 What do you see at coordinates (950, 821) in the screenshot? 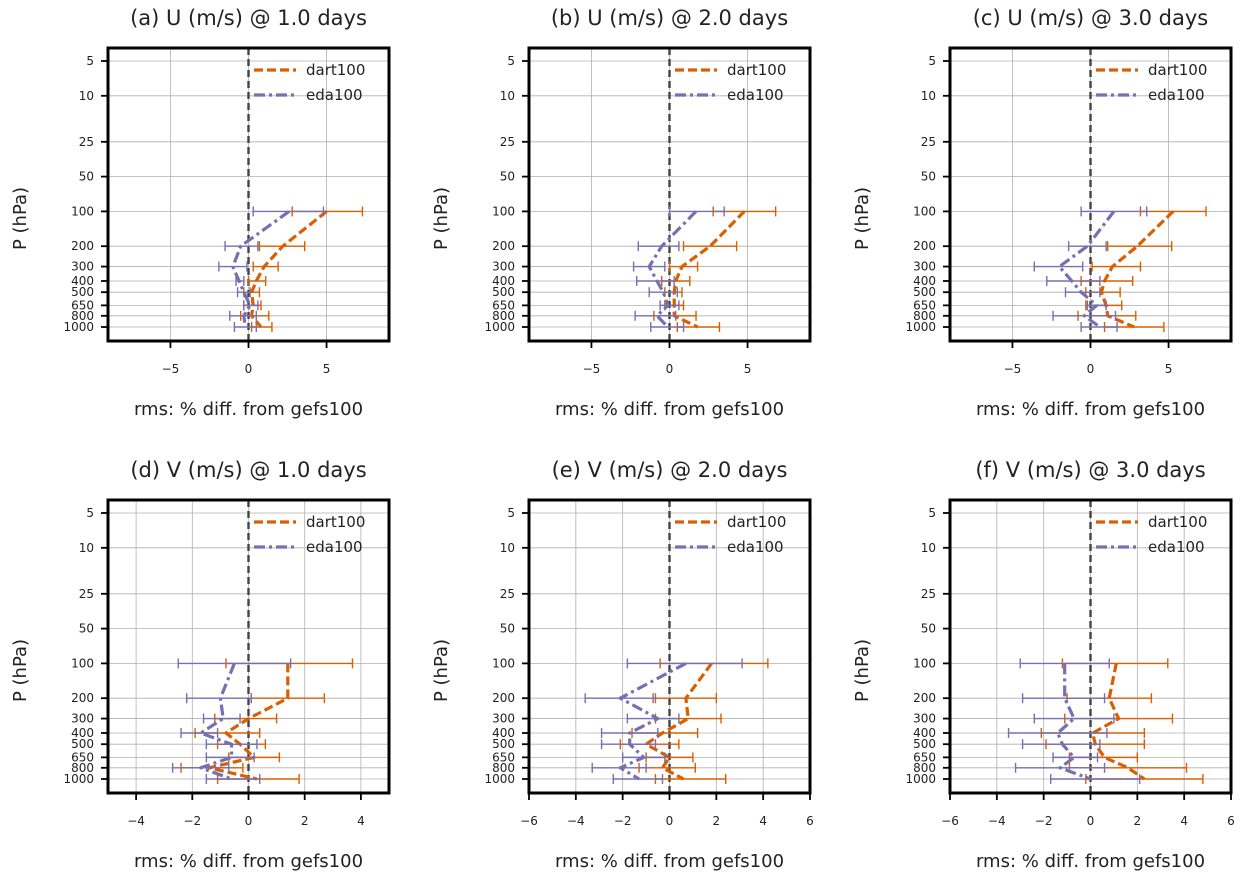
I see `x-tick-label: −6` at bounding box center [950, 821].